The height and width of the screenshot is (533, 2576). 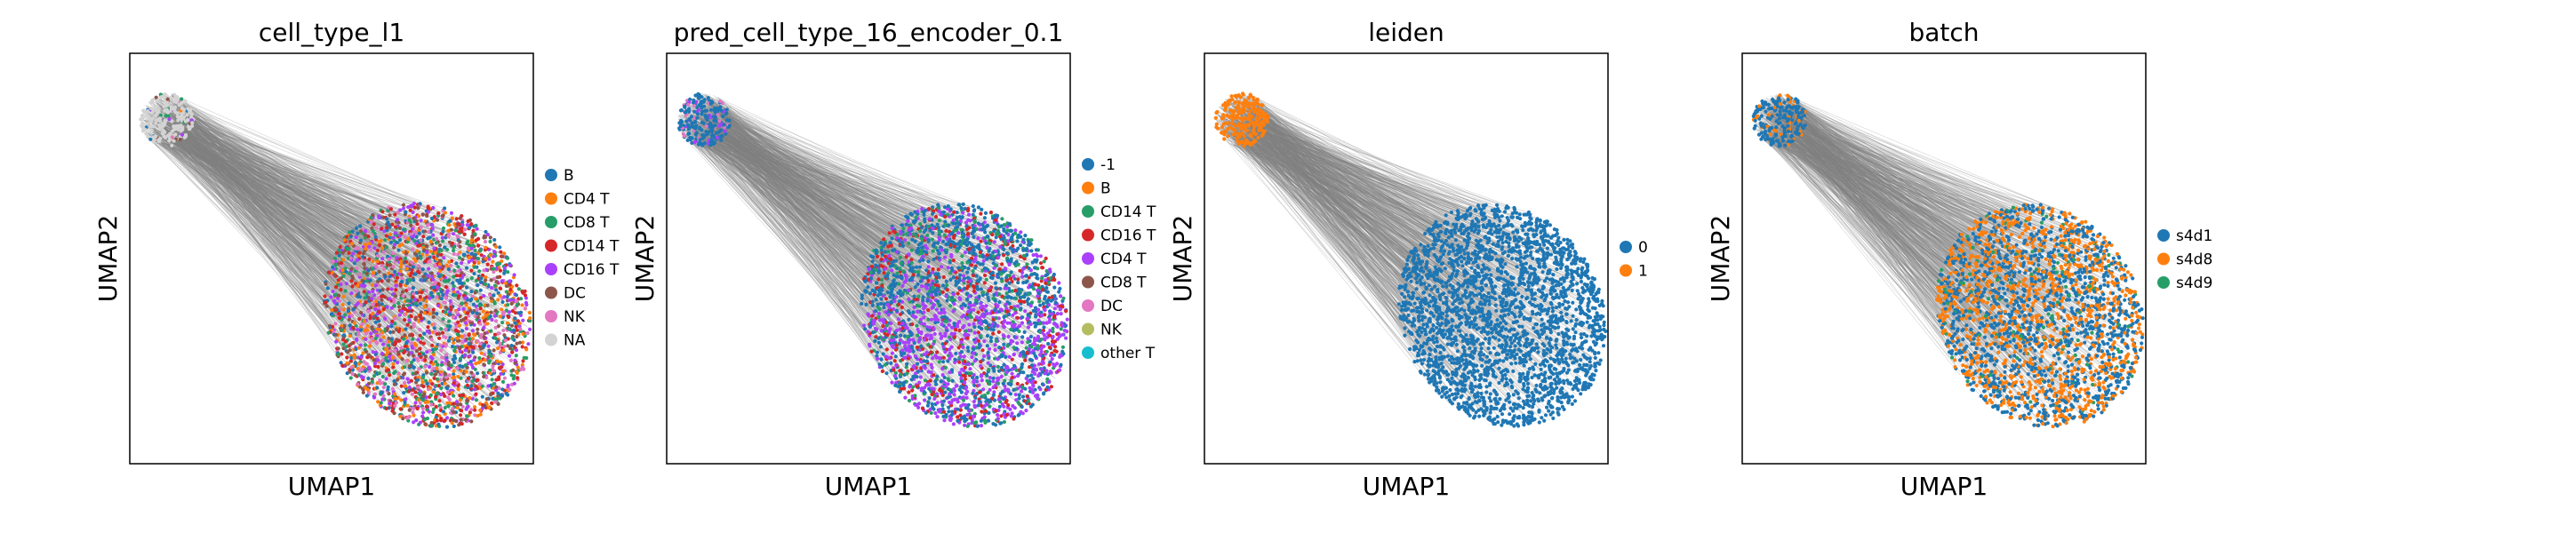 I want to click on chart-title: leiden, so click(x=1406, y=32).